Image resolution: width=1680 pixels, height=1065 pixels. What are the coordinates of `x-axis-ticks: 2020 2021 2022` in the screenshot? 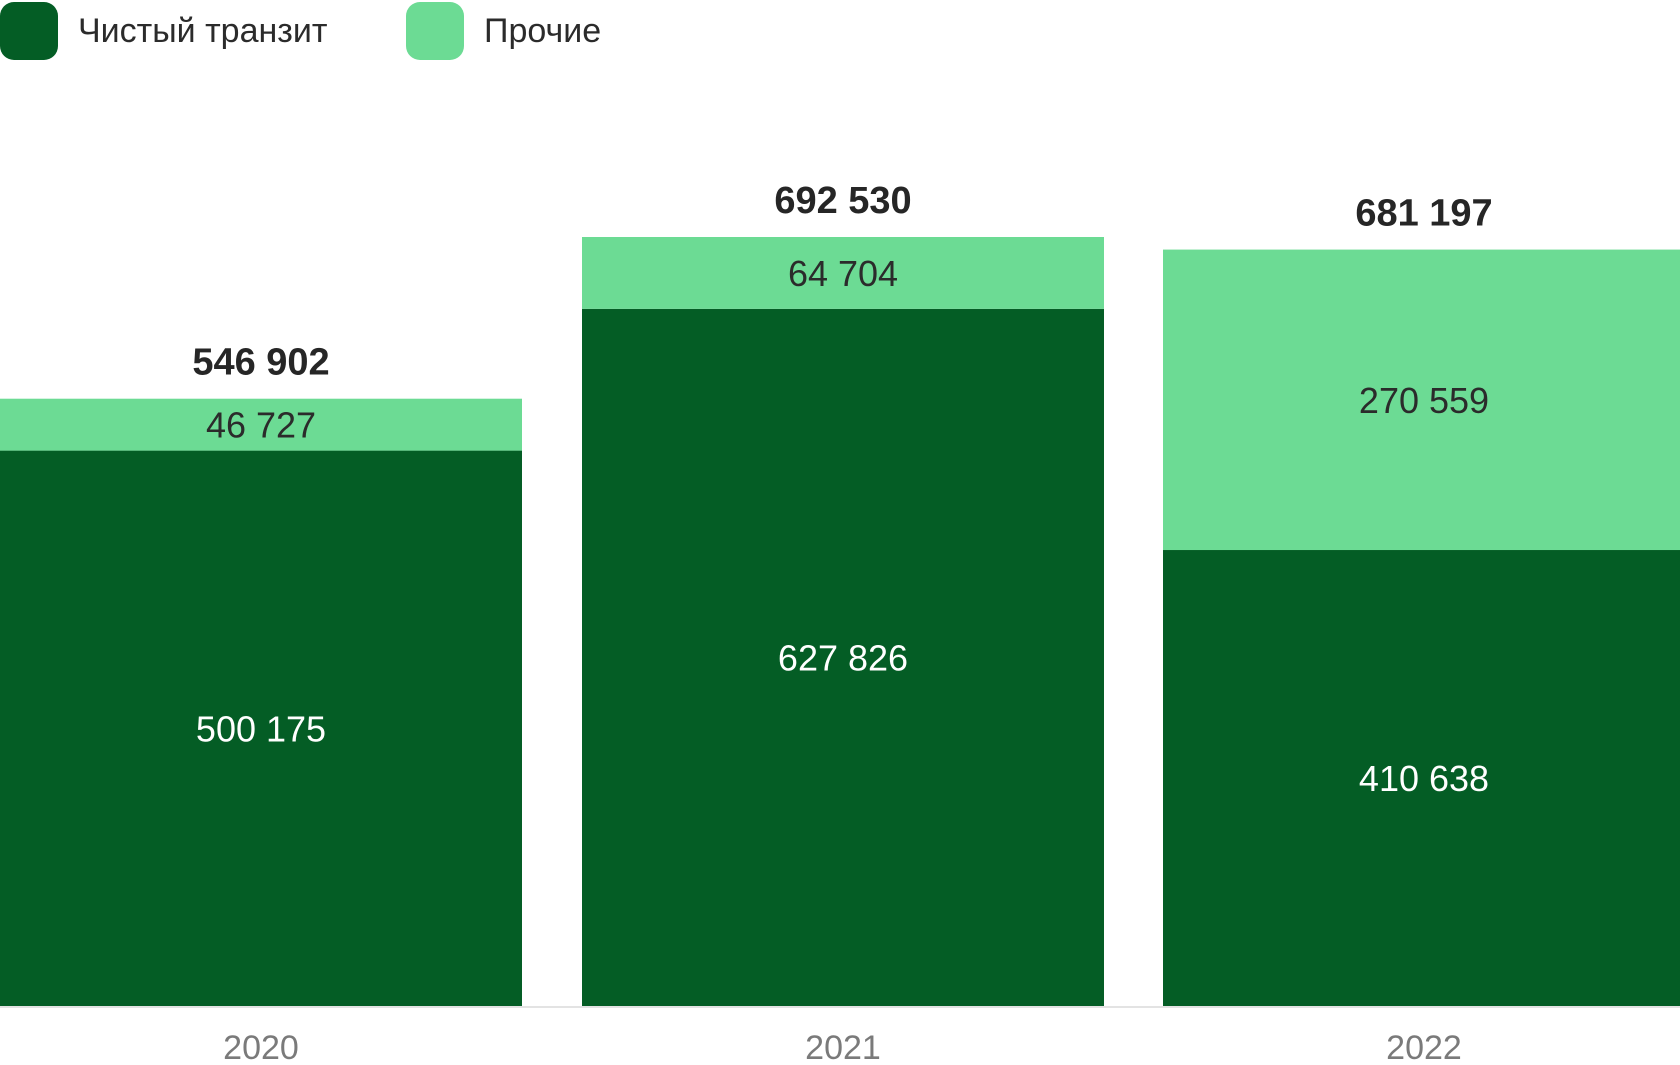 It's located at (842, 1047).